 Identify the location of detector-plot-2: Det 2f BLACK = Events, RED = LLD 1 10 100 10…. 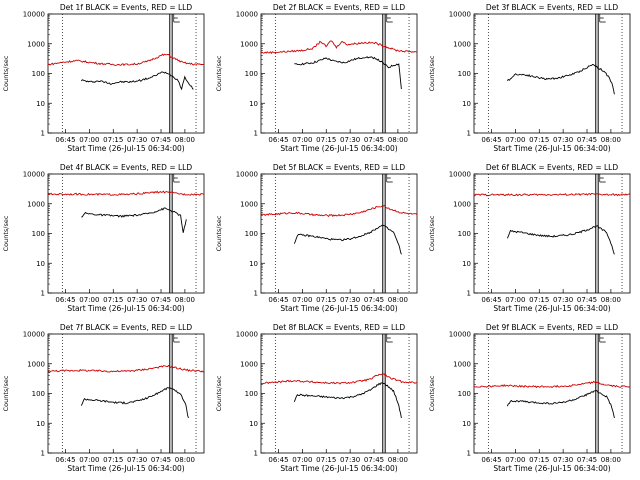
(316, 78).